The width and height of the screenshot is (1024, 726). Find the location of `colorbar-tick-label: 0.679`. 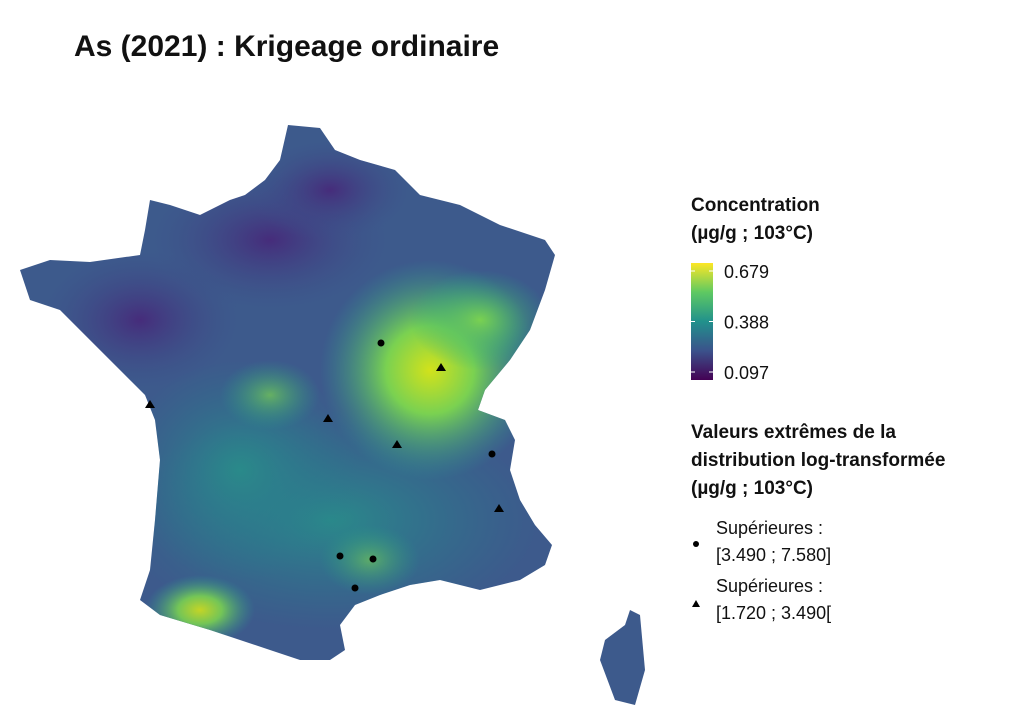

colorbar-tick-label: 0.679 is located at coordinates (746, 272).